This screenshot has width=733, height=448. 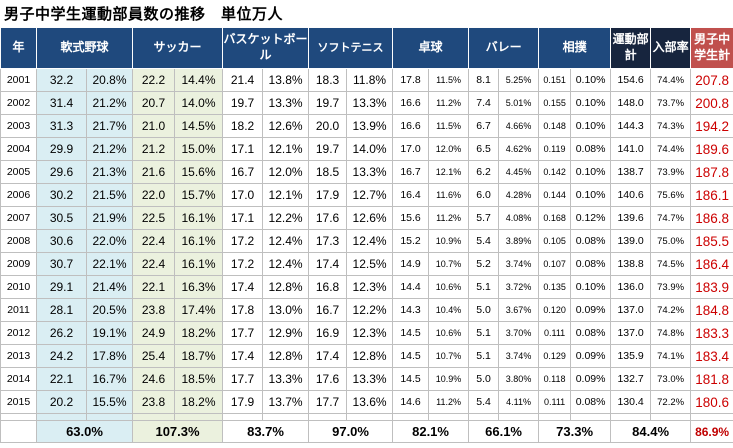 What do you see at coordinates (351, 431) in the screenshot?
I see `summary-soft-tennis: 97.0%` at bounding box center [351, 431].